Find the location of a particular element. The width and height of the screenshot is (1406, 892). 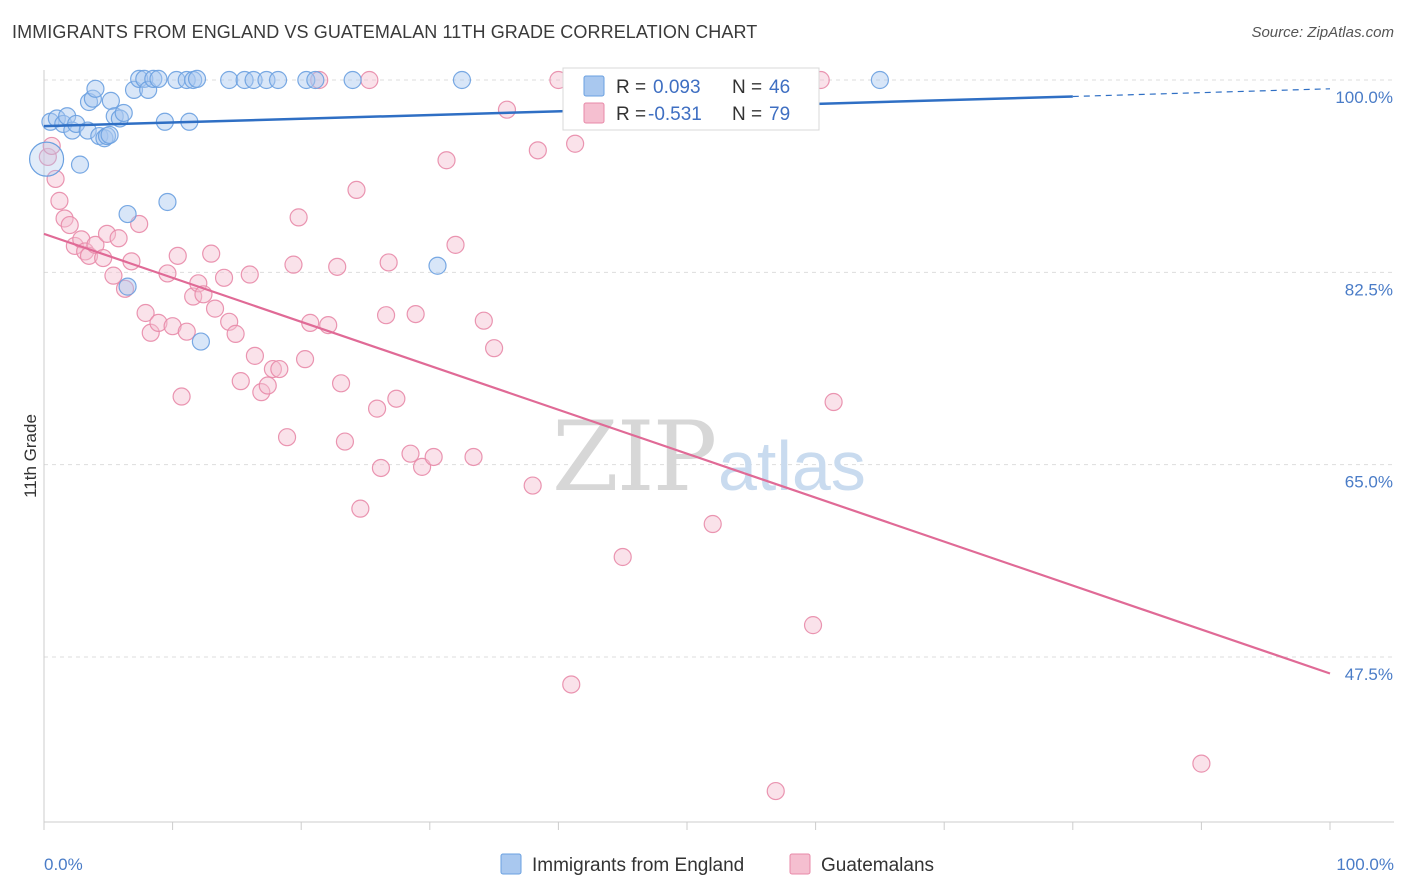

x-tick-label-start: 0.0% is located at coordinates (63, 864).